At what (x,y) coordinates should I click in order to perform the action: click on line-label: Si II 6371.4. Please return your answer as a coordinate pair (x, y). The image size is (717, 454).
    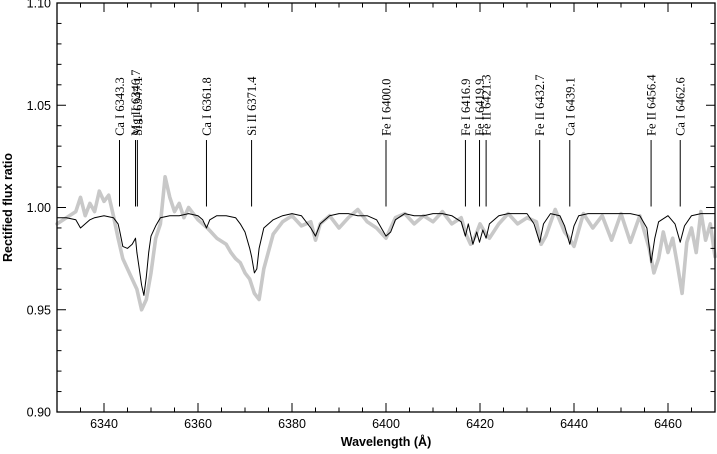
    Looking at the image, I should click on (252, 106).